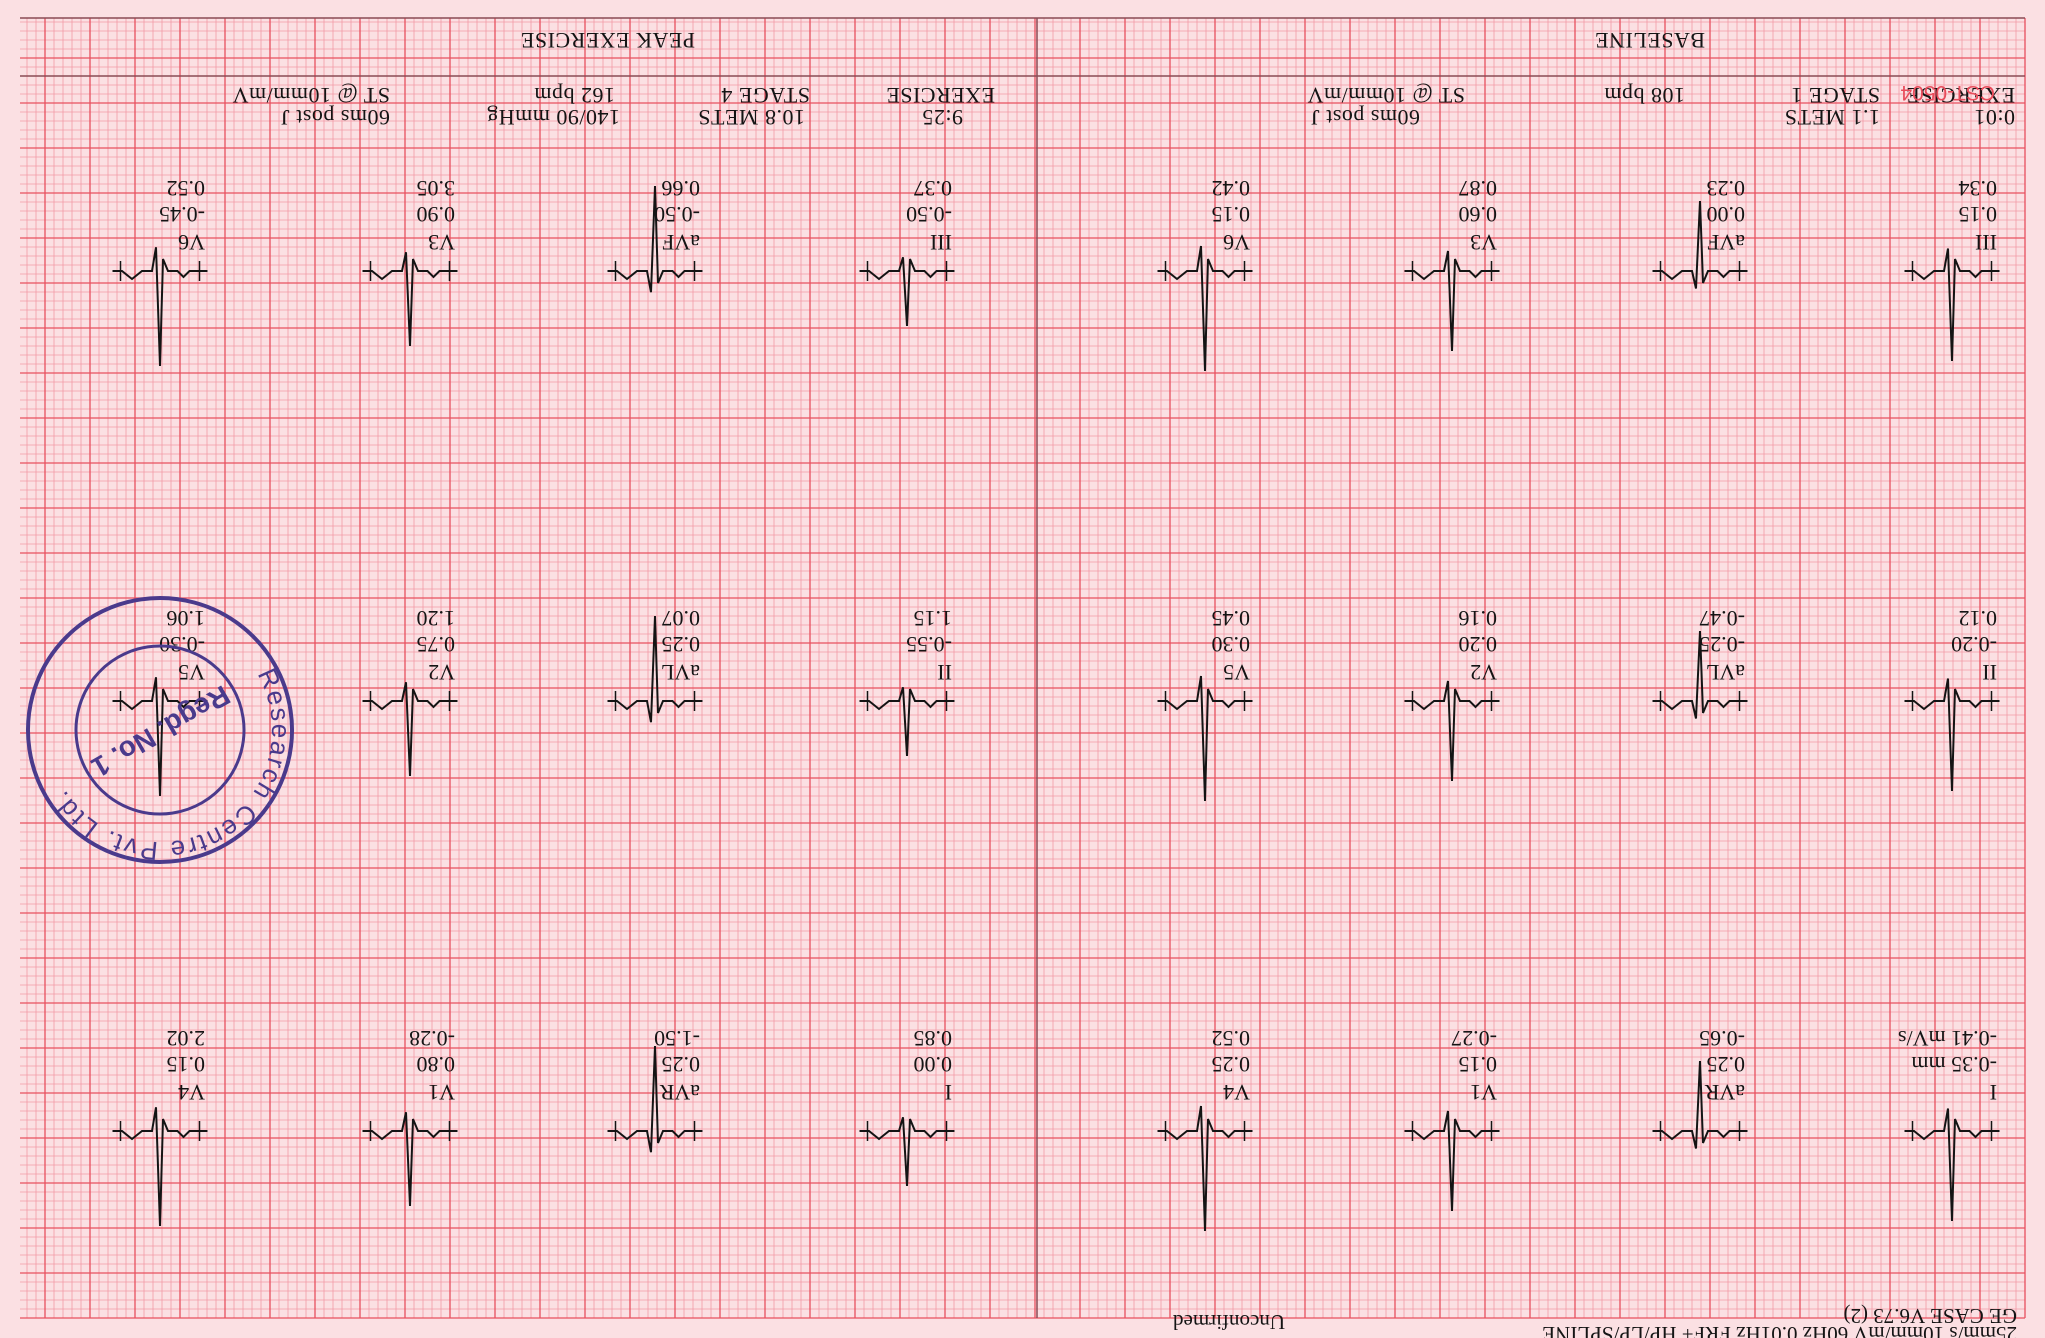 The width and height of the screenshot is (2045, 1338). What do you see at coordinates (1483, 1092) in the screenshot?
I see `lead-name: V1` at bounding box center [1483, 1092].